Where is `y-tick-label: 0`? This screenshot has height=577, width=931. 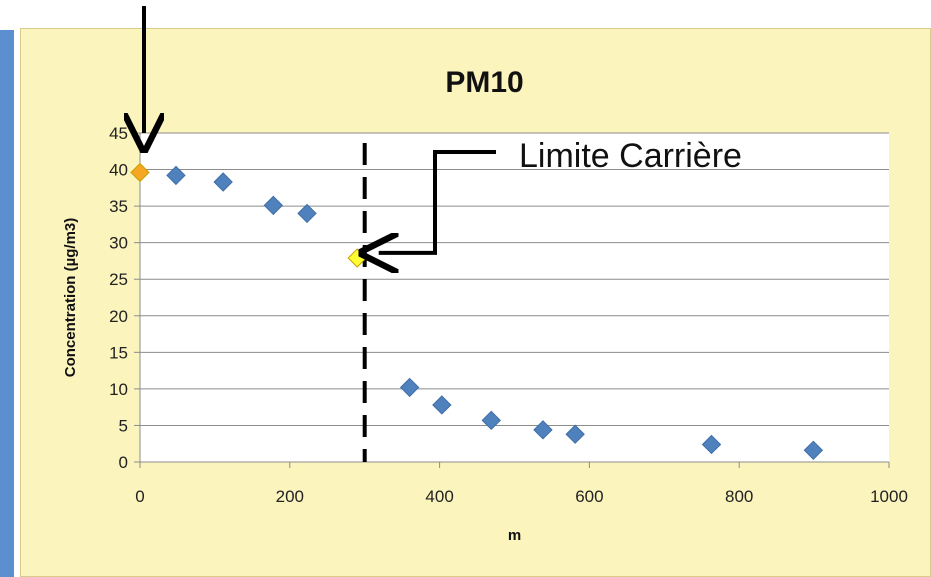 y-tick-label: 0 is located at coordinates (123, 462).